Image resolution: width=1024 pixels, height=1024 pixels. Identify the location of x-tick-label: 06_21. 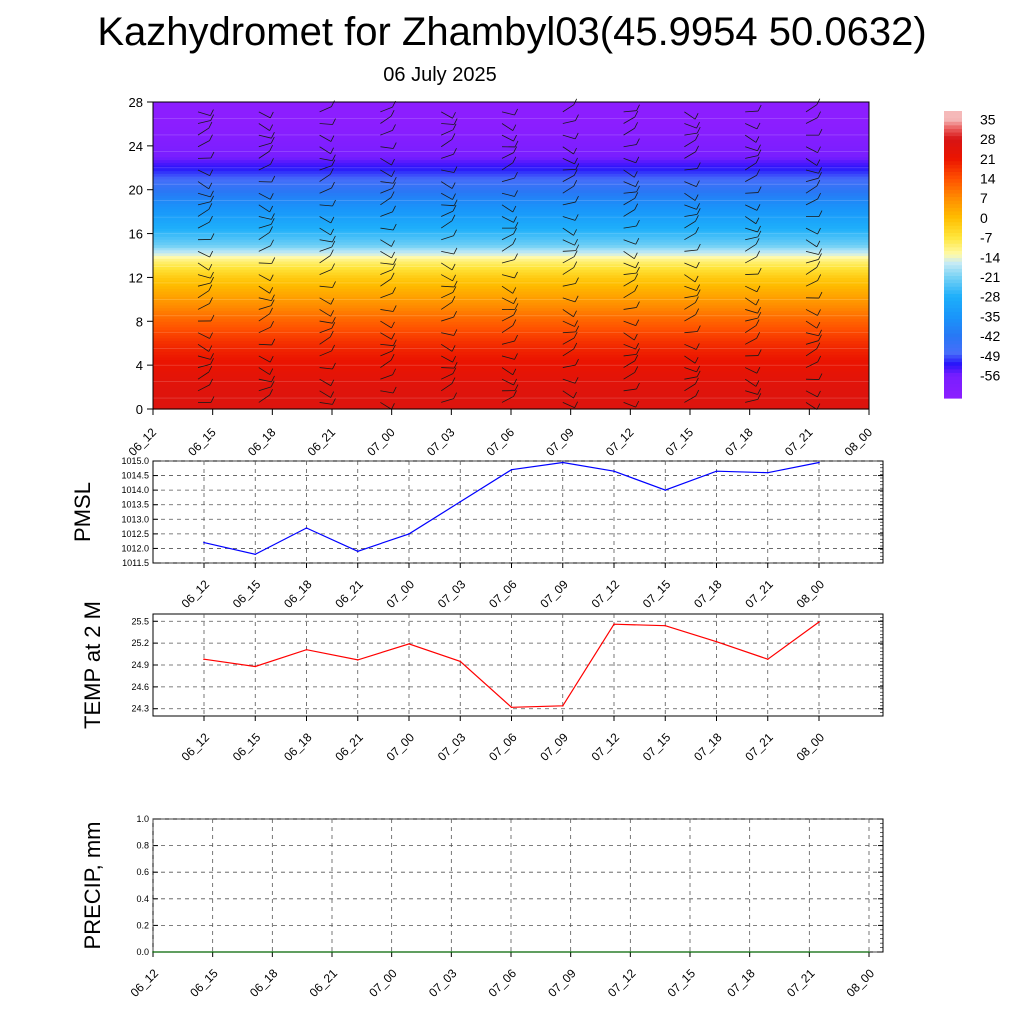
(324, 983).